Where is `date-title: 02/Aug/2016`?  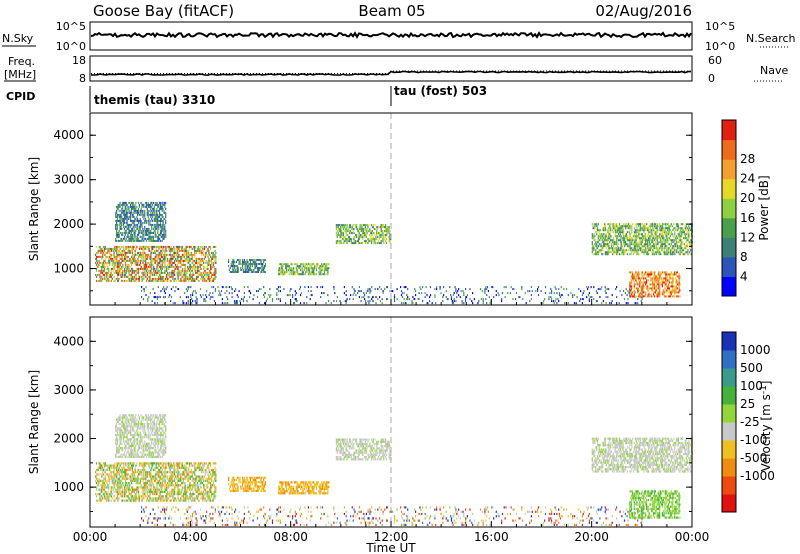 date-title: 02/Aug/2016 is located at coordinates (643, 11).